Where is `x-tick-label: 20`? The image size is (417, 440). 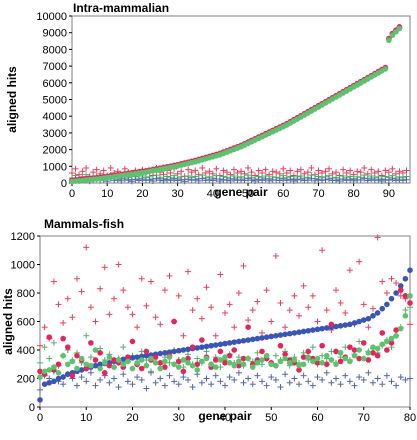 x-tick-label: 20 is located at coordinates (132, 418).